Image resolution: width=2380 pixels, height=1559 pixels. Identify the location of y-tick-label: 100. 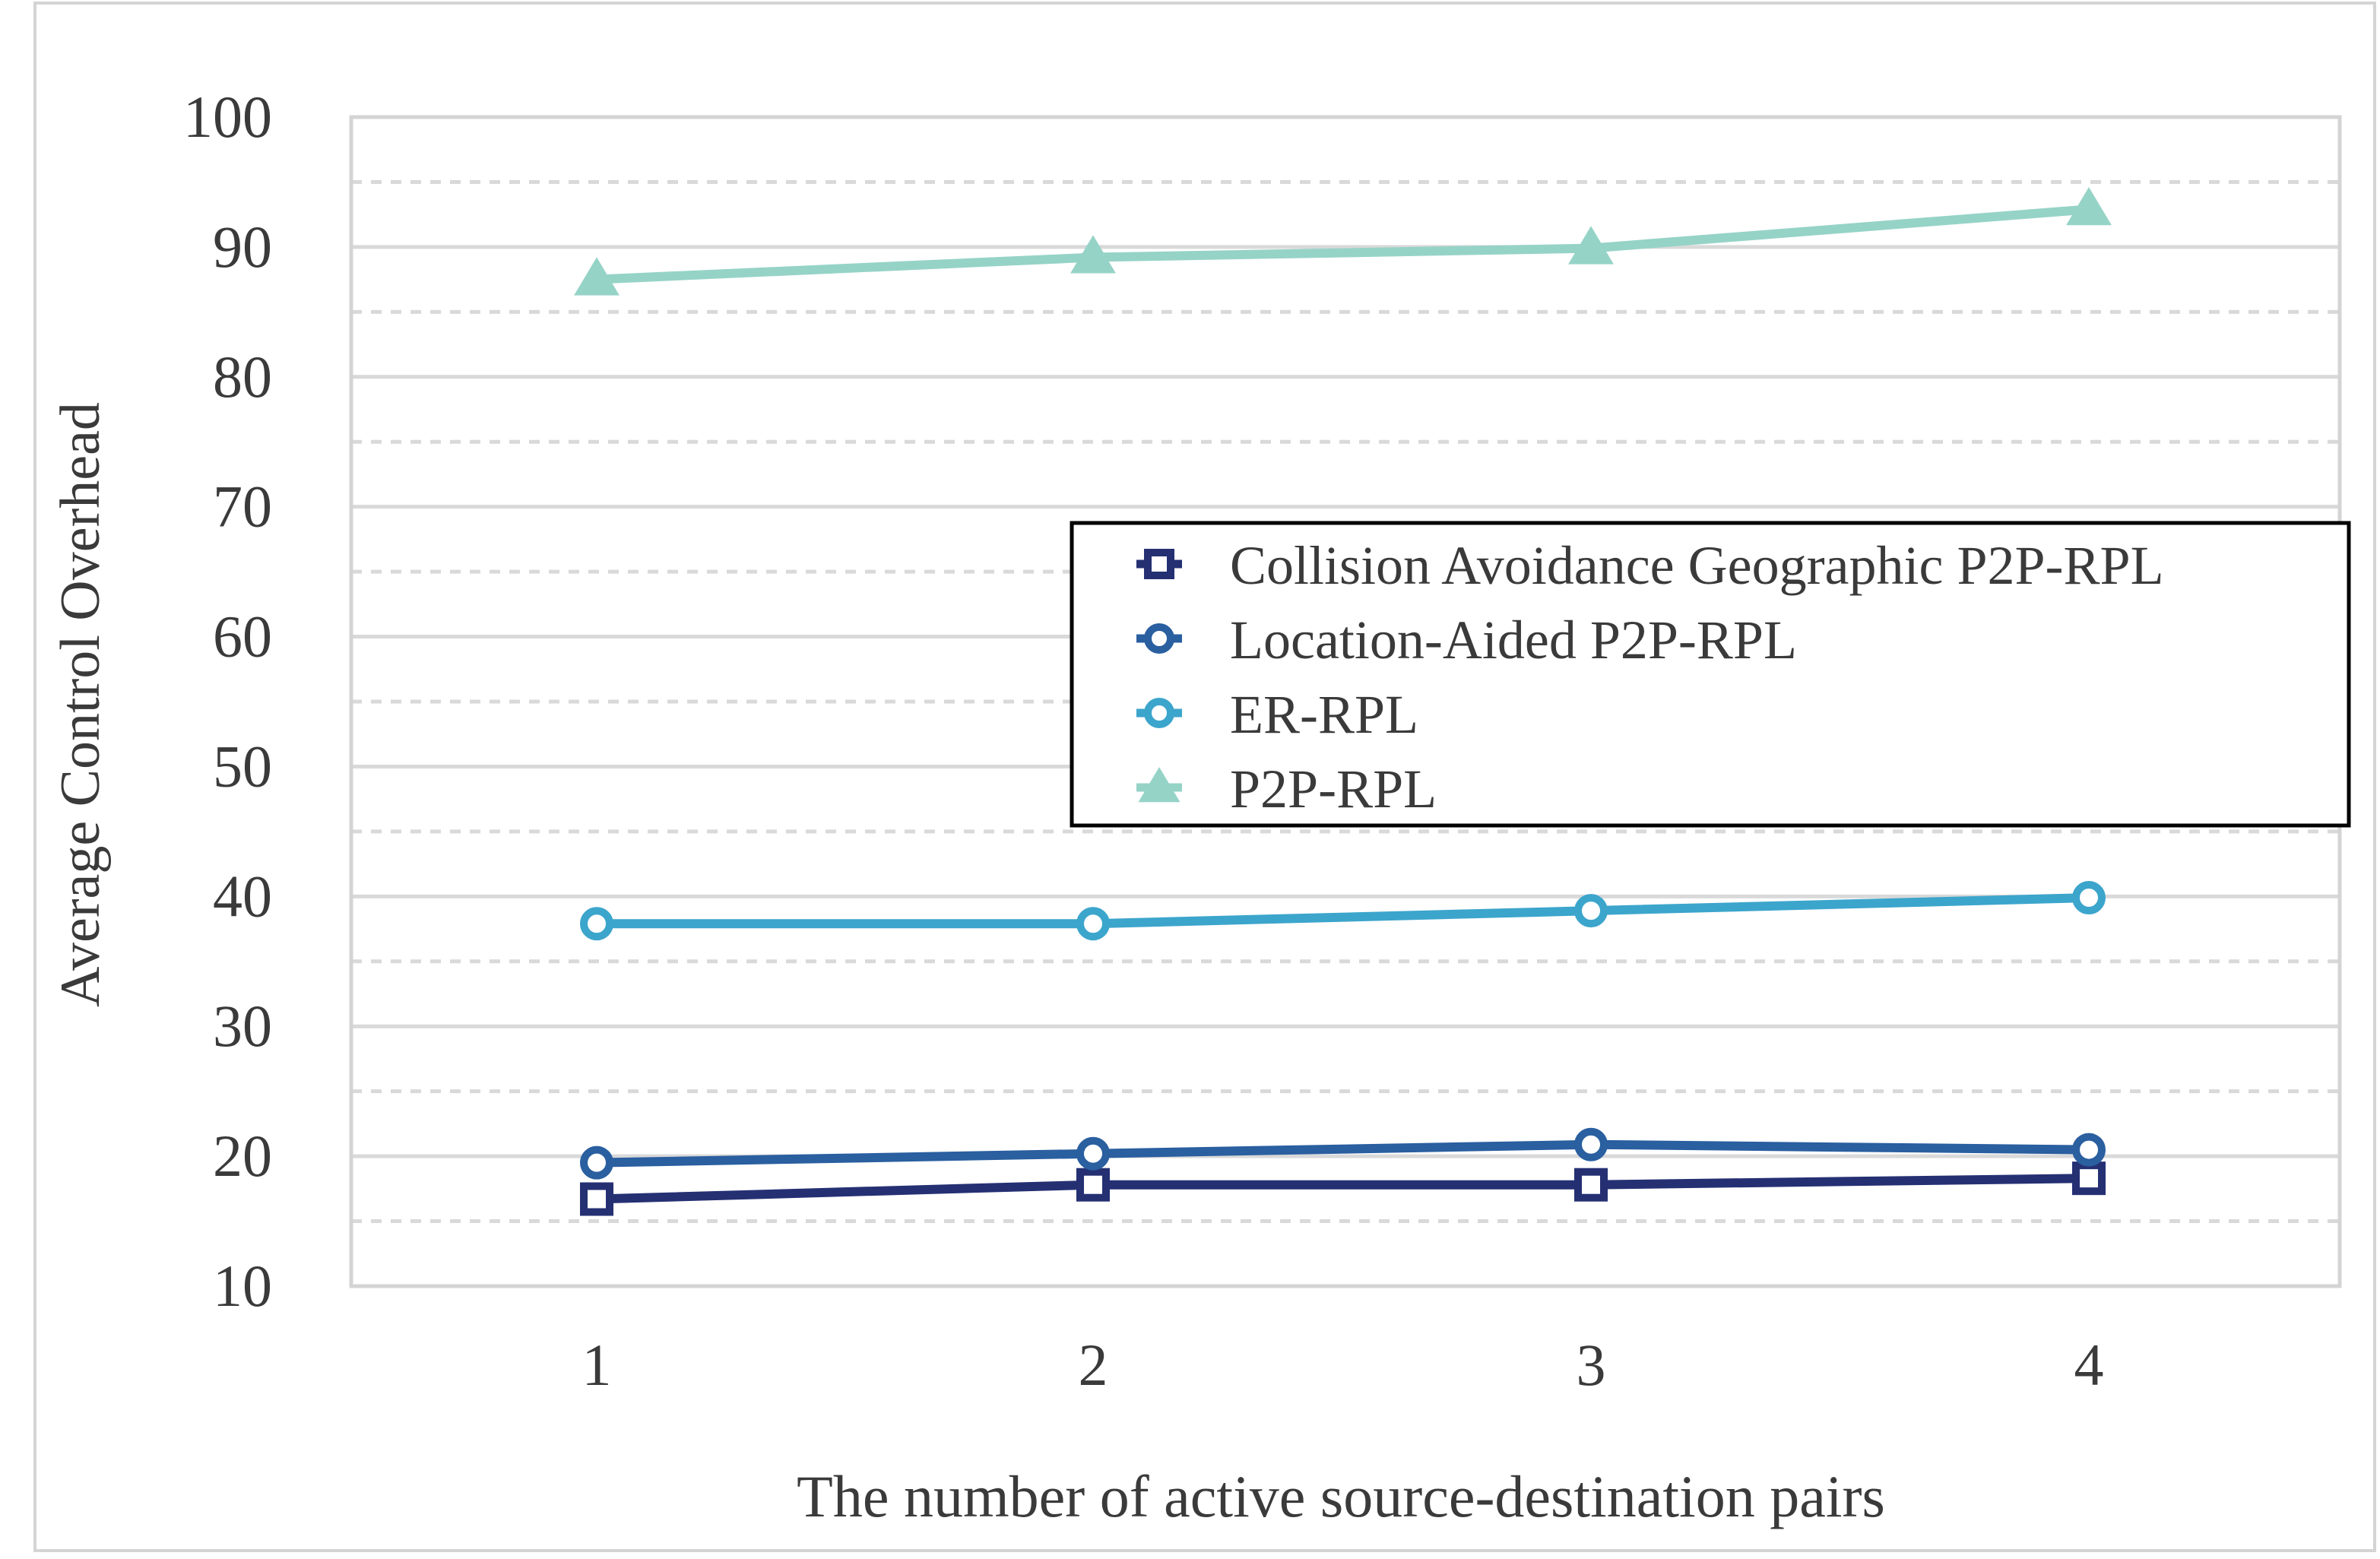
(227, 117).